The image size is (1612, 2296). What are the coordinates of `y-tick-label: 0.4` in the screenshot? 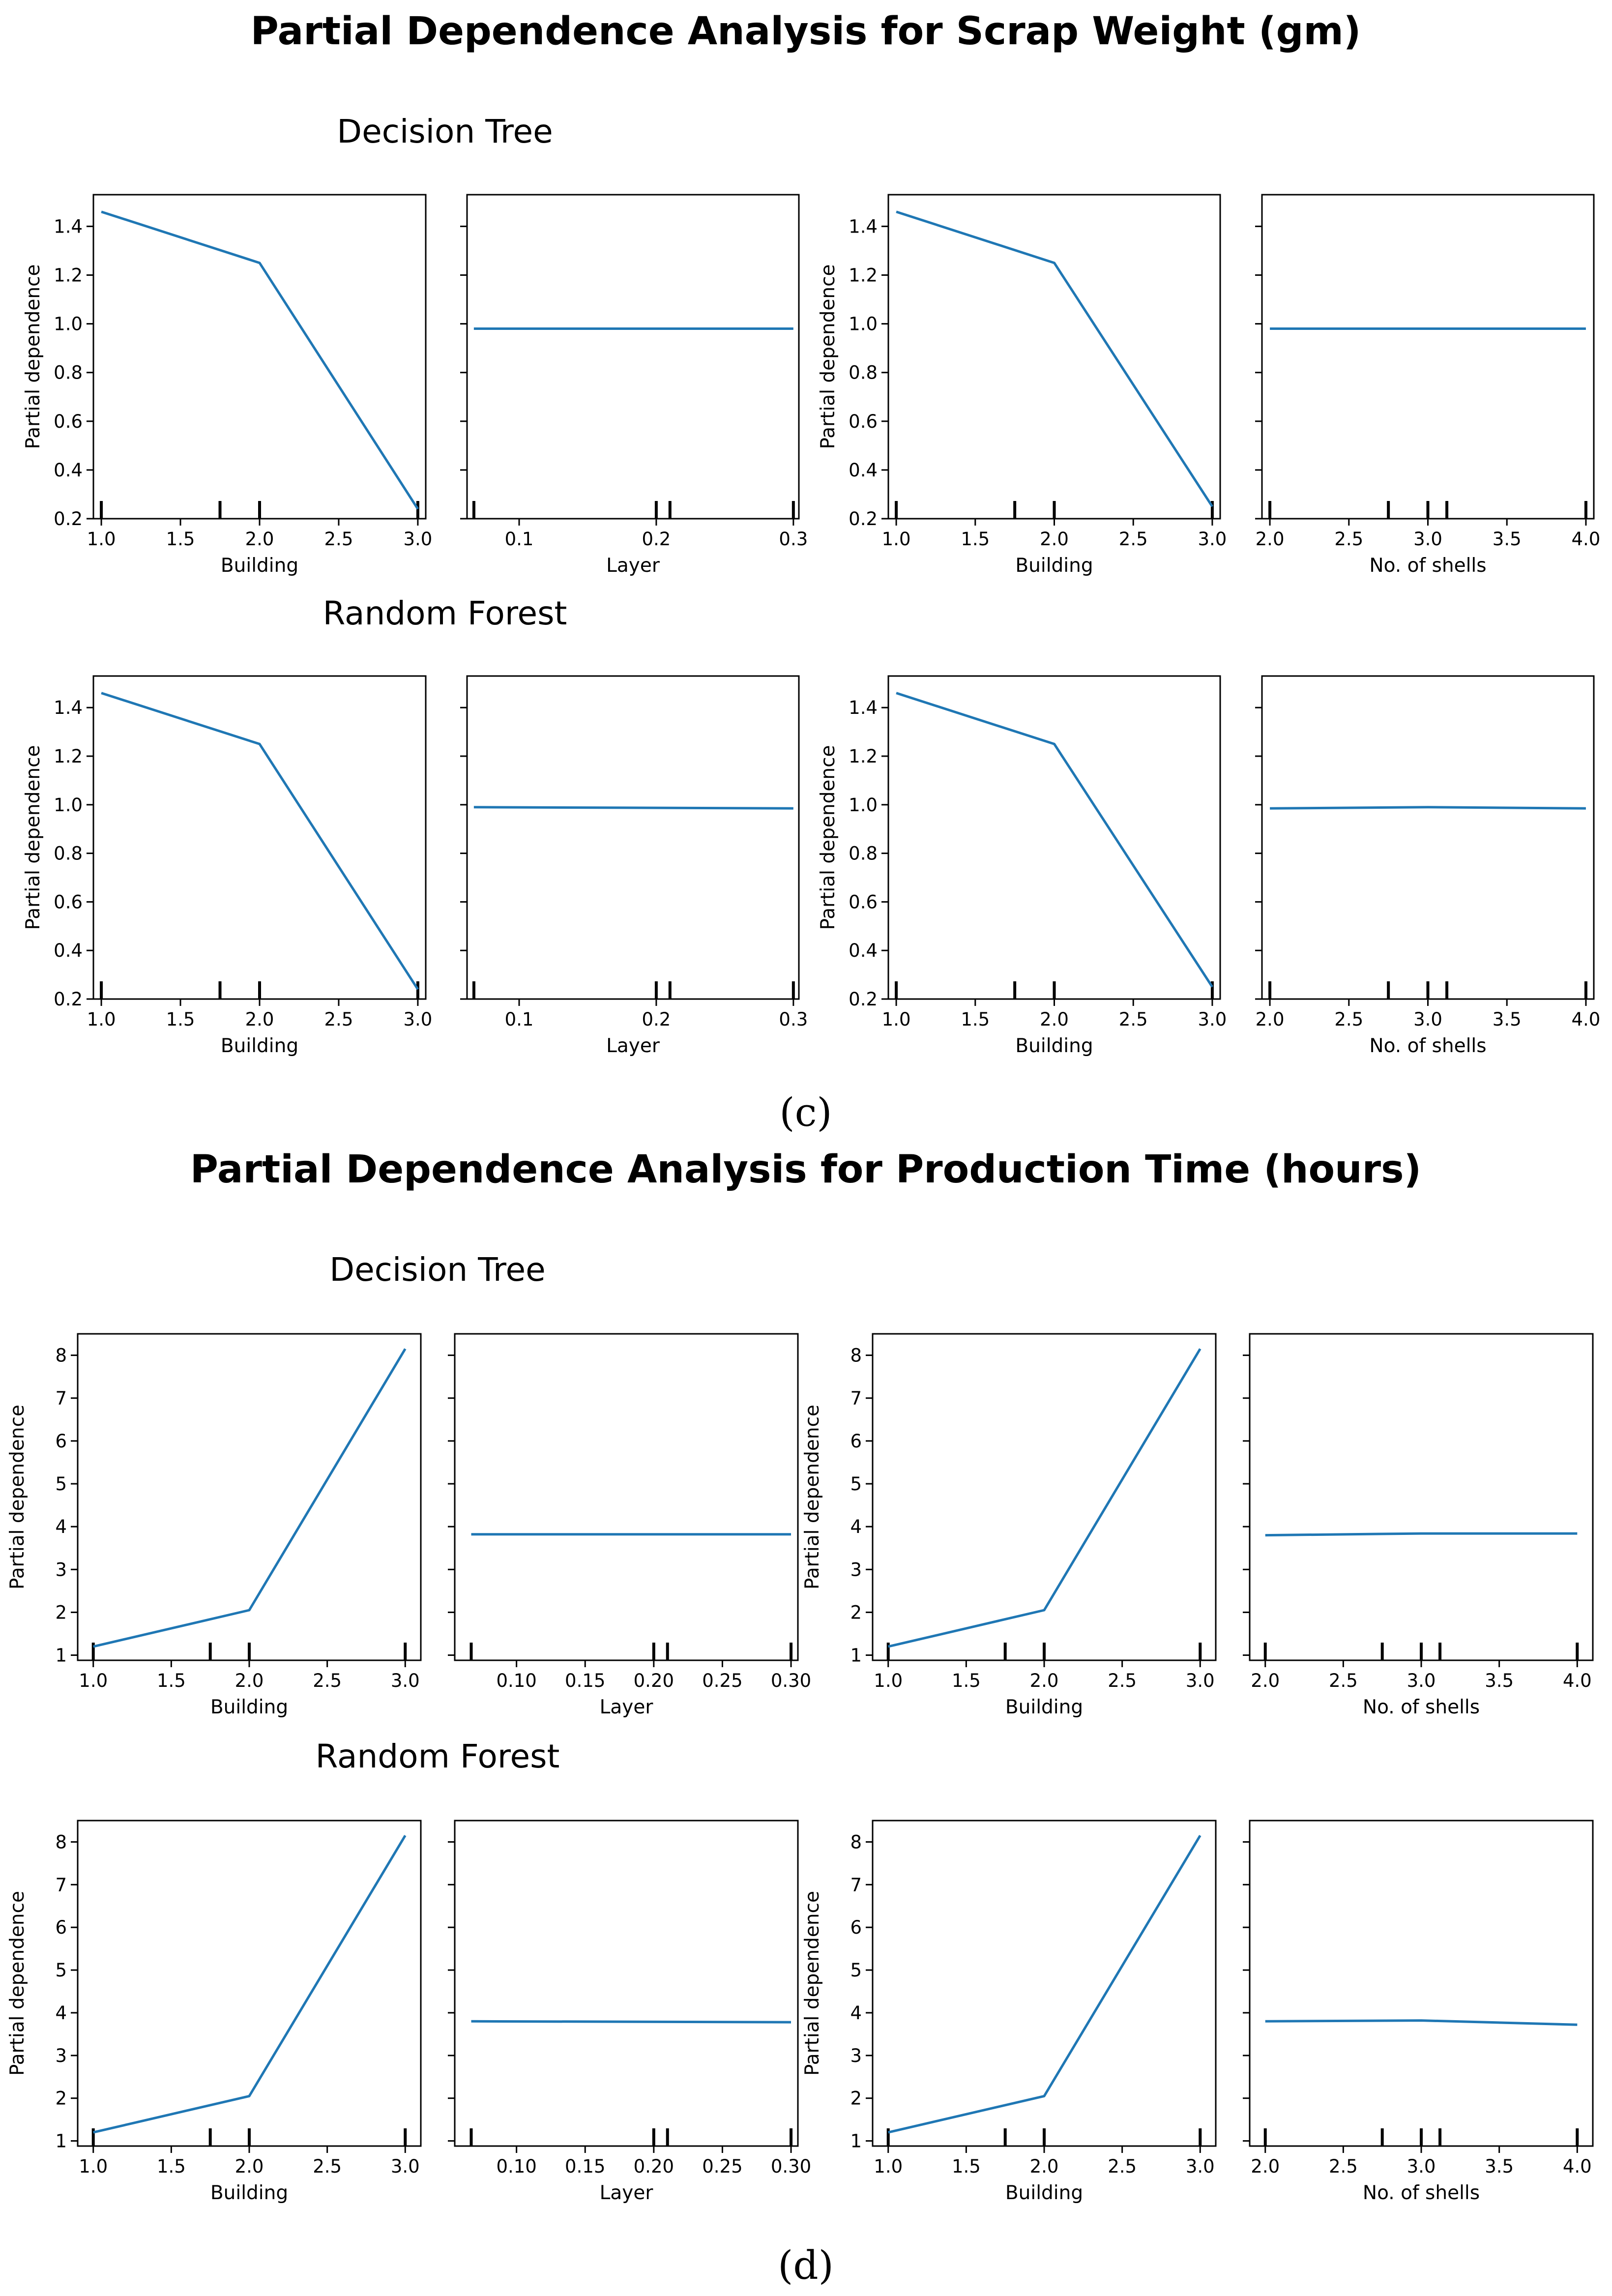 It's located at (863, 470).